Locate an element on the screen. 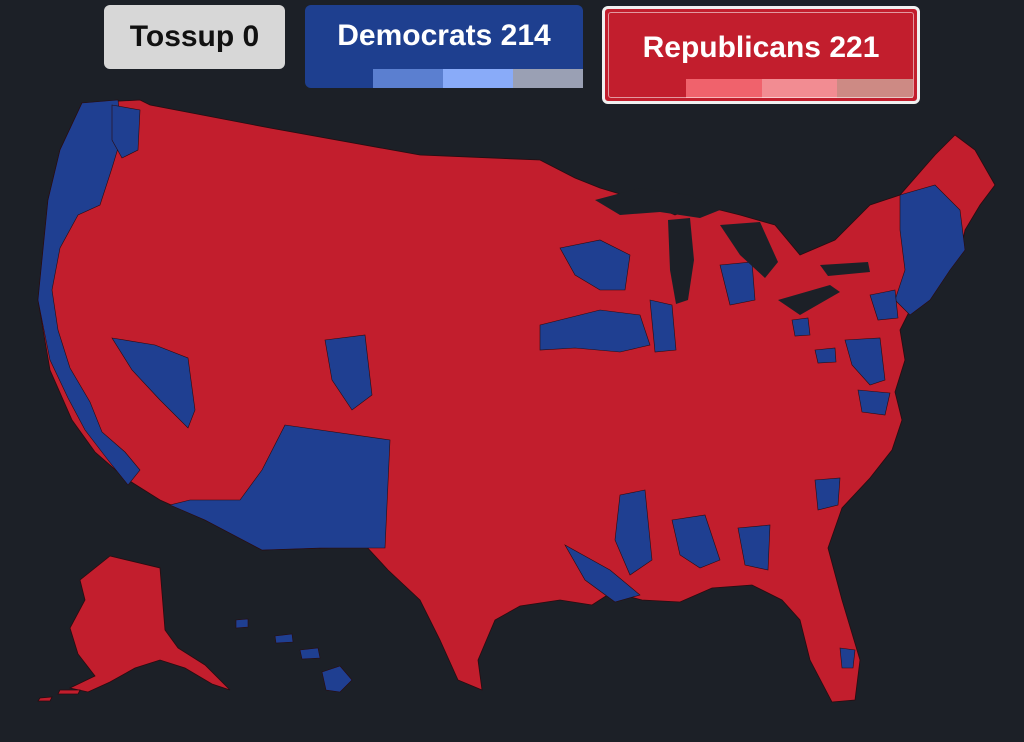 The height and width of the screenshot is (742, 1024). republicans-tally-button: Republicans 221 is located at coordinates (761, 55).